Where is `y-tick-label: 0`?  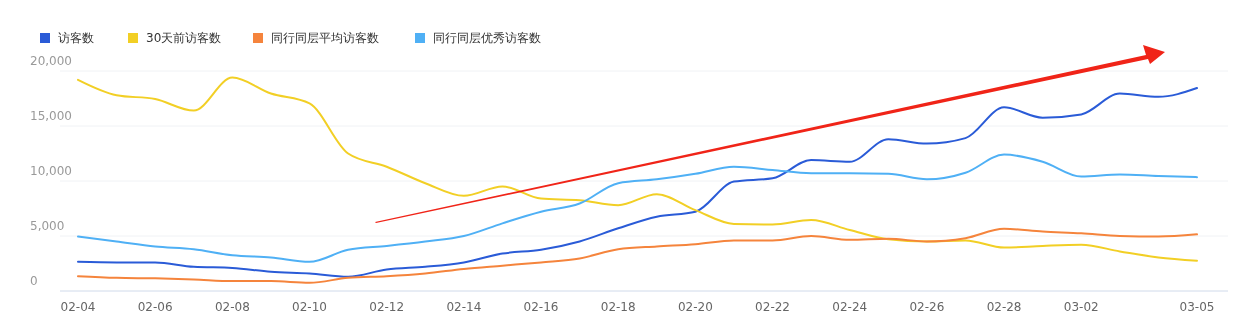 y-tick-label: 0 is located at coordinates (34, 281).